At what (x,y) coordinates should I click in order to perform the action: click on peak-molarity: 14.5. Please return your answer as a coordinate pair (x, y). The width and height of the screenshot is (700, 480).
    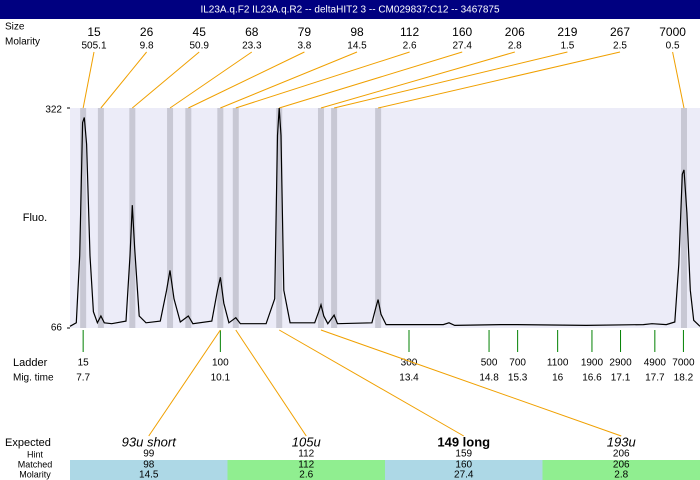
    Looking at the image, I should click on (357, 46).